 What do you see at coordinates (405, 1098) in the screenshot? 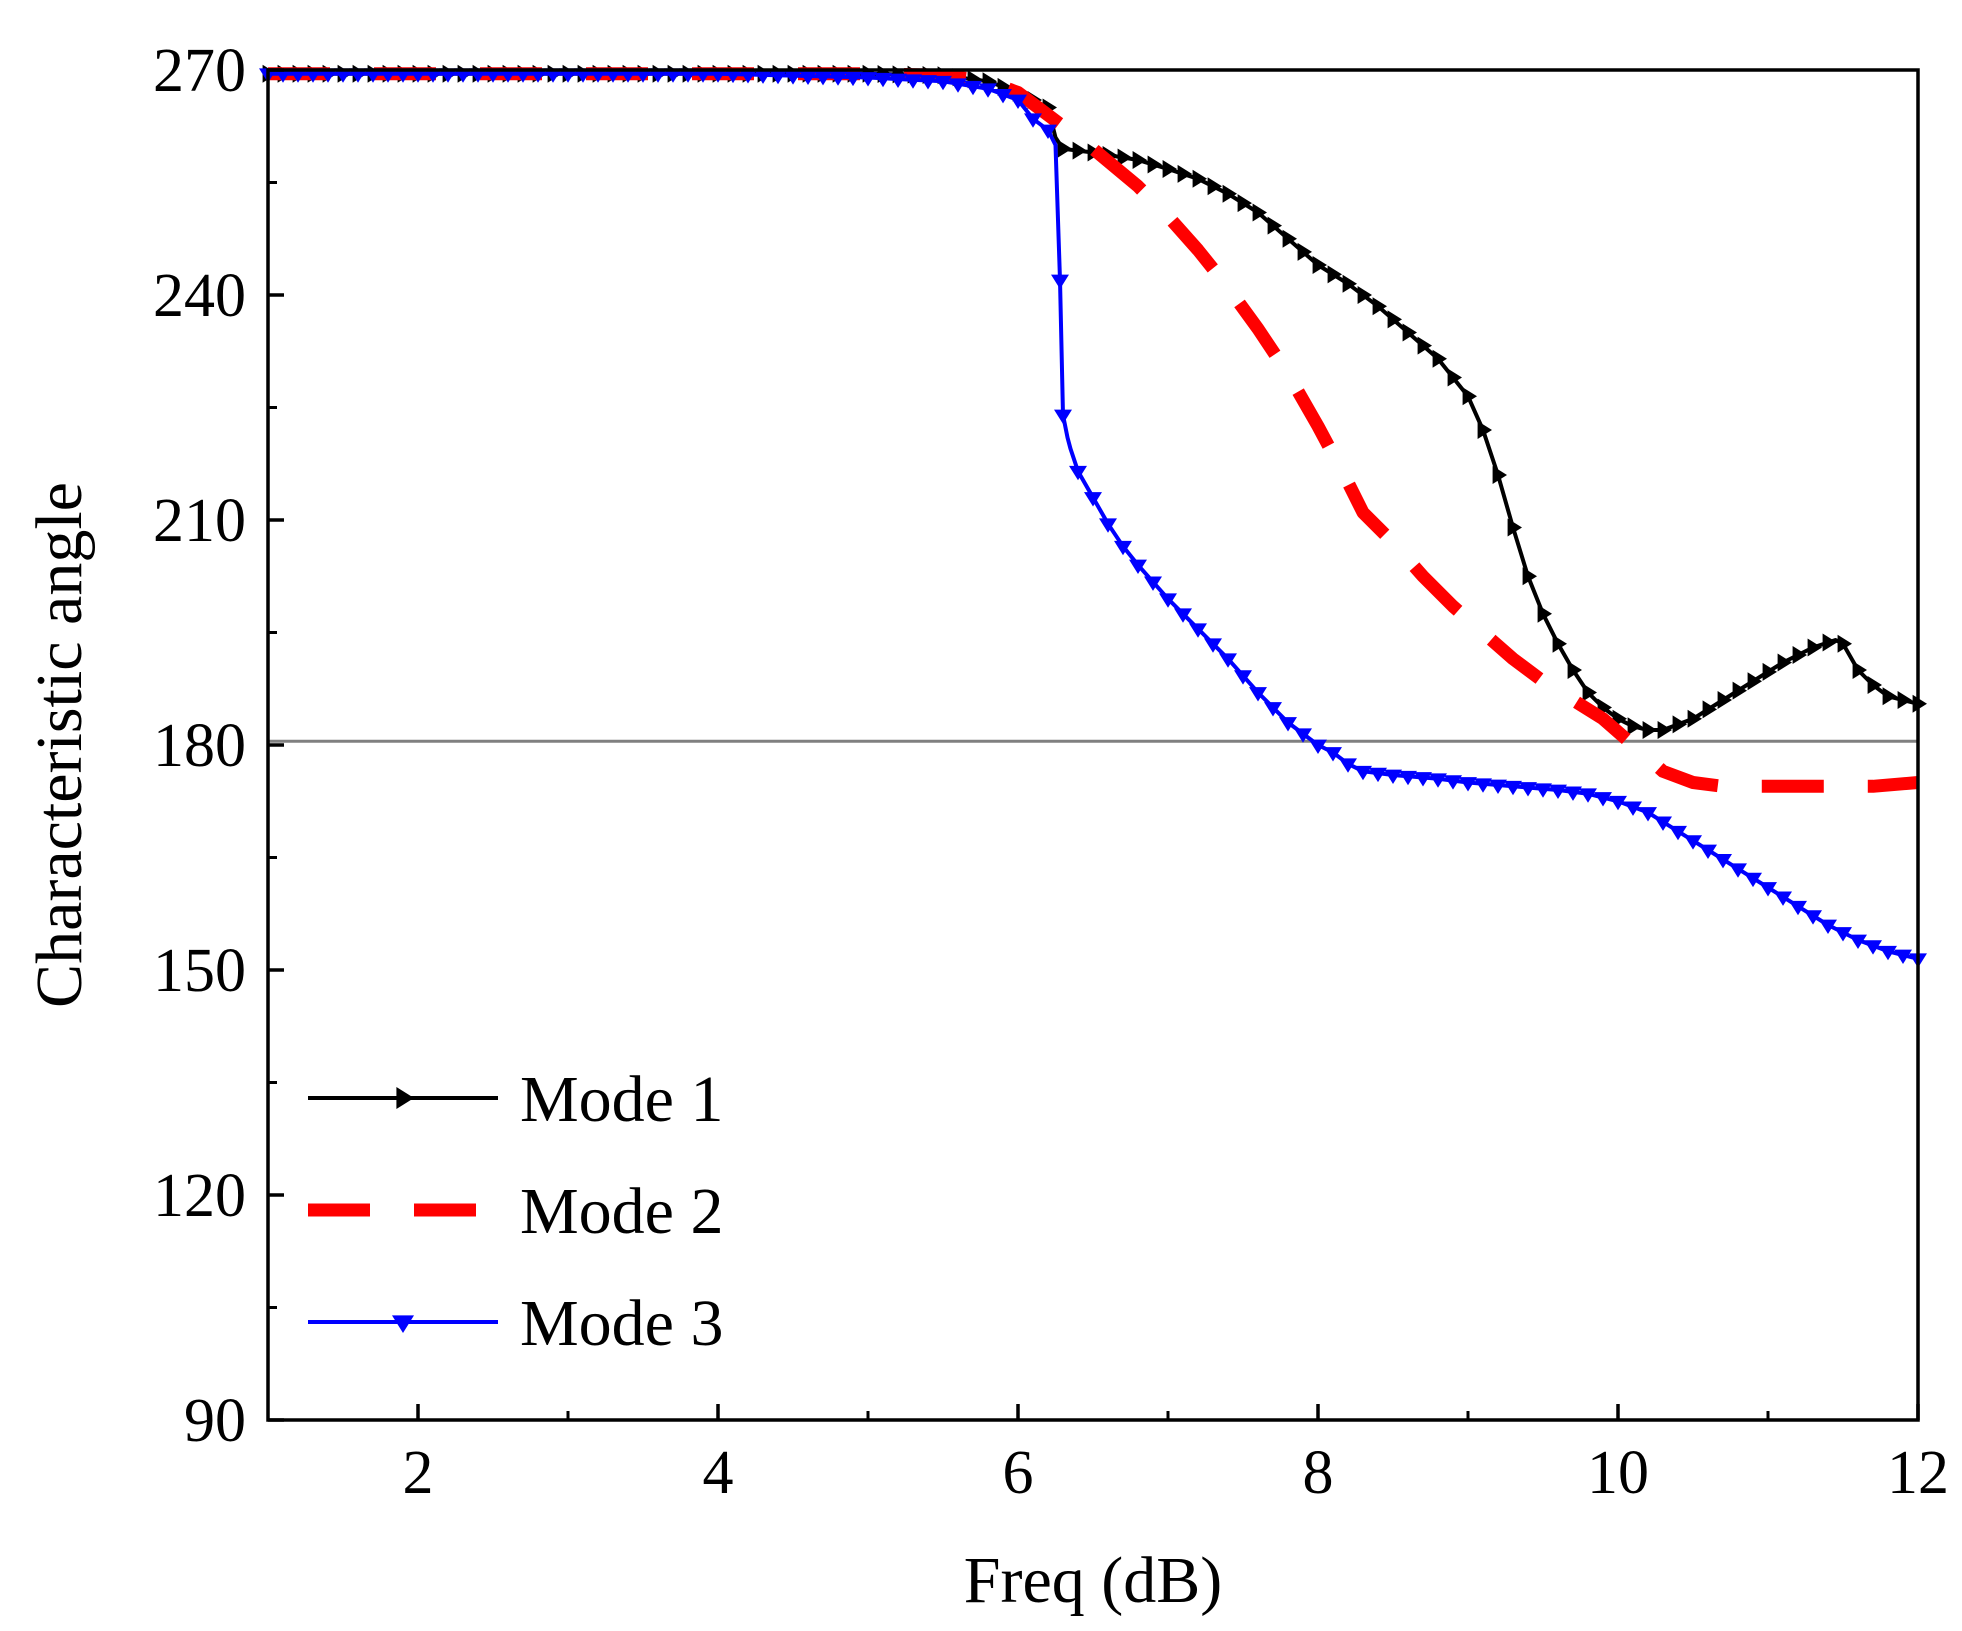
I see `legend-marker` at bounding box center [405, 1098].